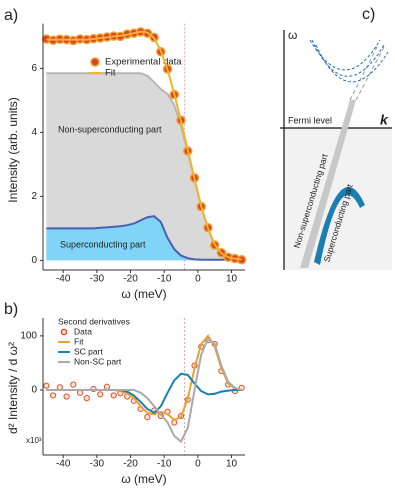 The width and height of the screenshot is (395, 492). What do you see at coordinates (34, 132) in the screenshot?
I see `y-tick-label: 4` at bounding box center [34, 132].